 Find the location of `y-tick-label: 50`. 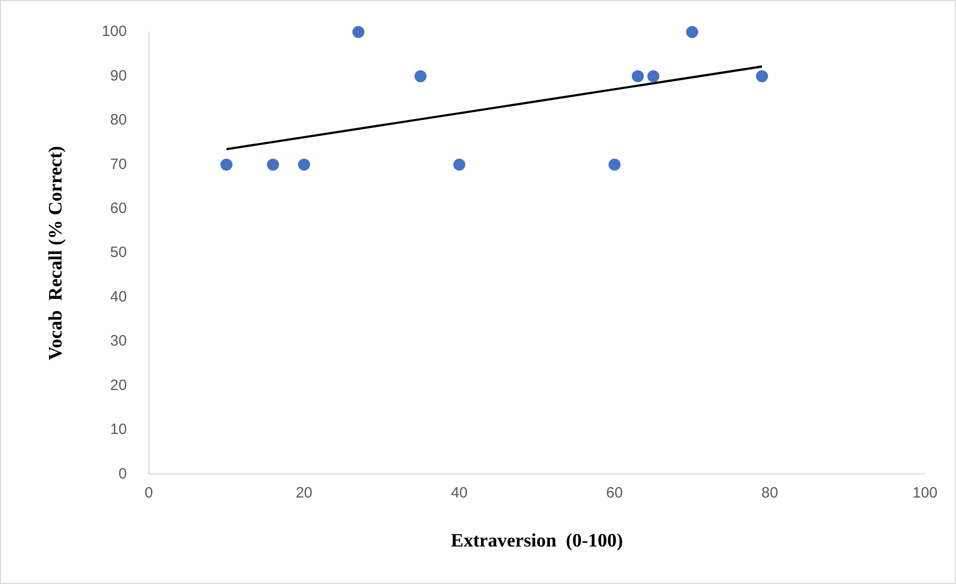

y-tick-label: 50 is located at coordinates (118, 253).